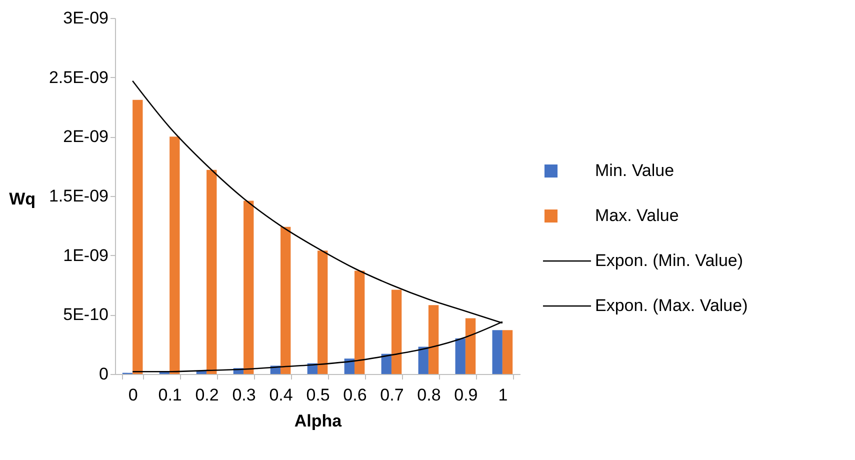 The height and width of the screenshot is (460, 855). Describe the element at coordinates (671, 305) in the screenshot. I see `legend-label: Expon. (Max. Value)` at that location.